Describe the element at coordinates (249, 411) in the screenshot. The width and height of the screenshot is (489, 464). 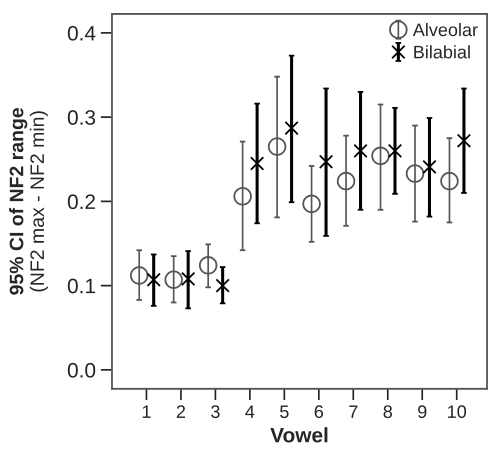
I see `x-tick-label: 4` at that location.